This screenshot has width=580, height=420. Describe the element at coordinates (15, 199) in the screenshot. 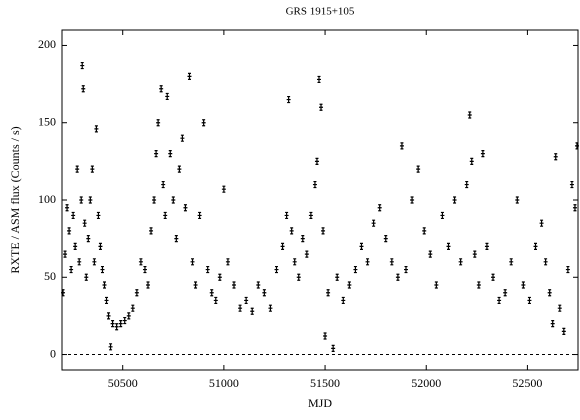

I see `y-axis-label: RXTE / ASM flux (Counts / s)` at that location.